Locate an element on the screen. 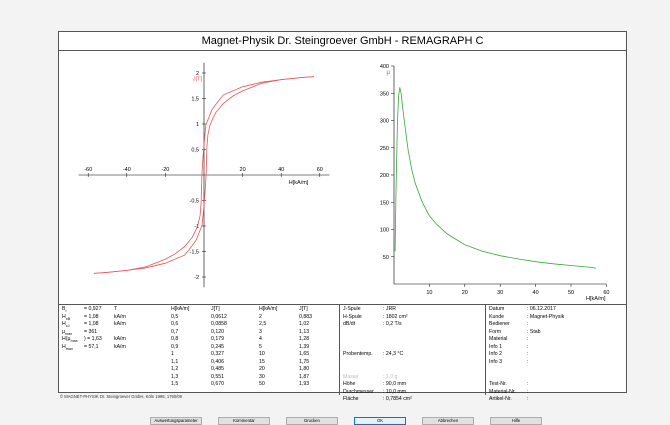  h-value: 1,1 is located at coordinates (175, 361).